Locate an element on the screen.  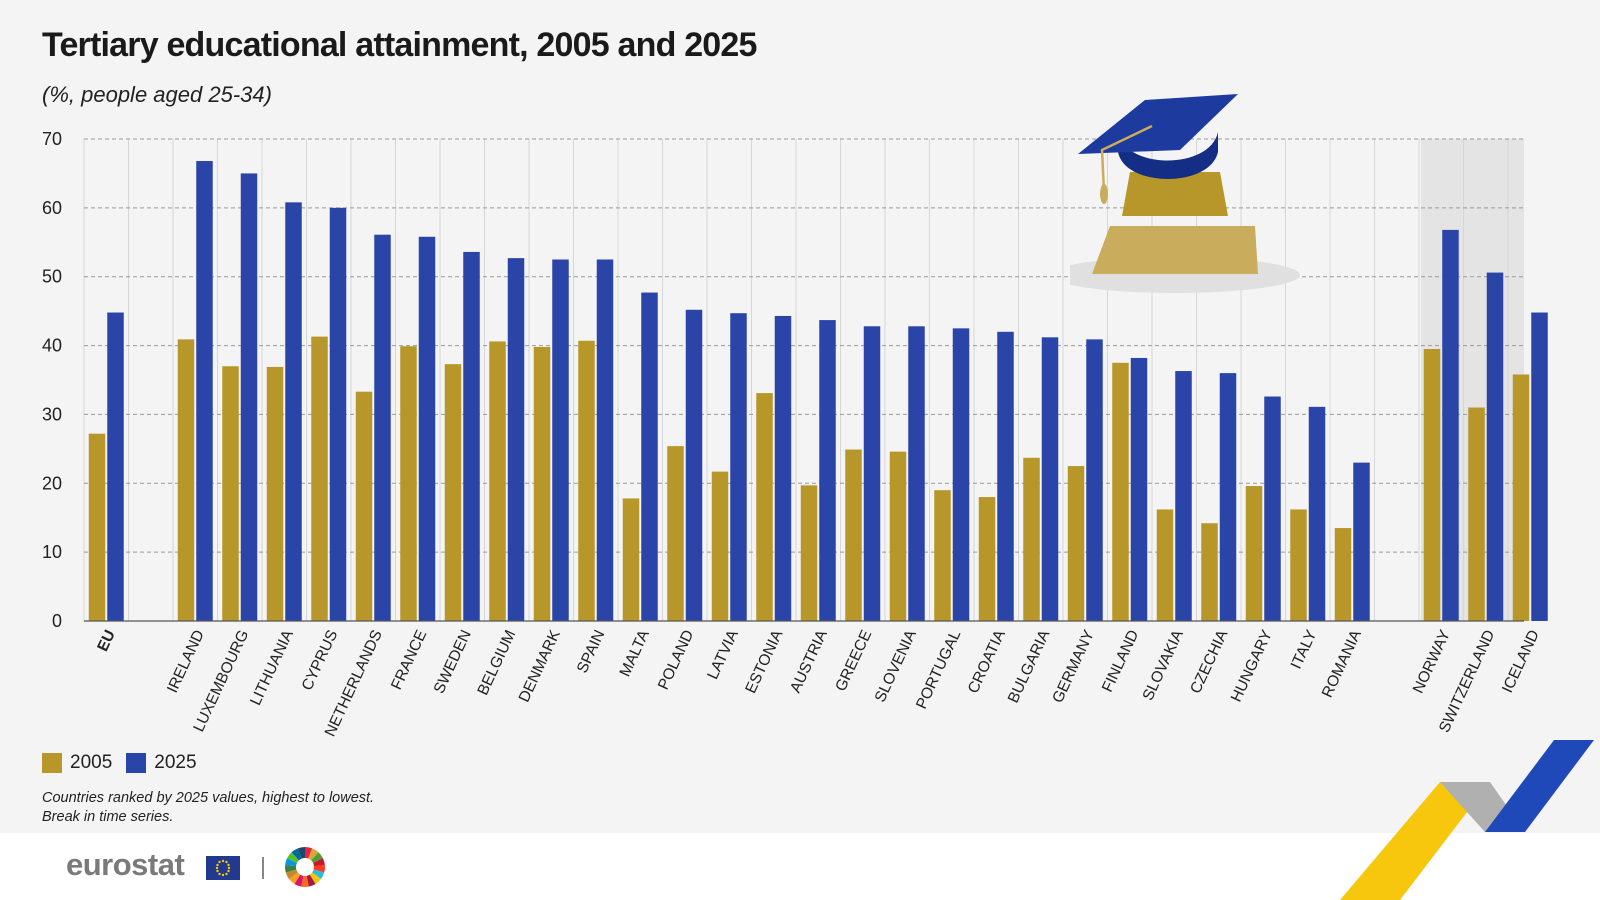
category-label: ITALY is located at coordinates (1304, 650).